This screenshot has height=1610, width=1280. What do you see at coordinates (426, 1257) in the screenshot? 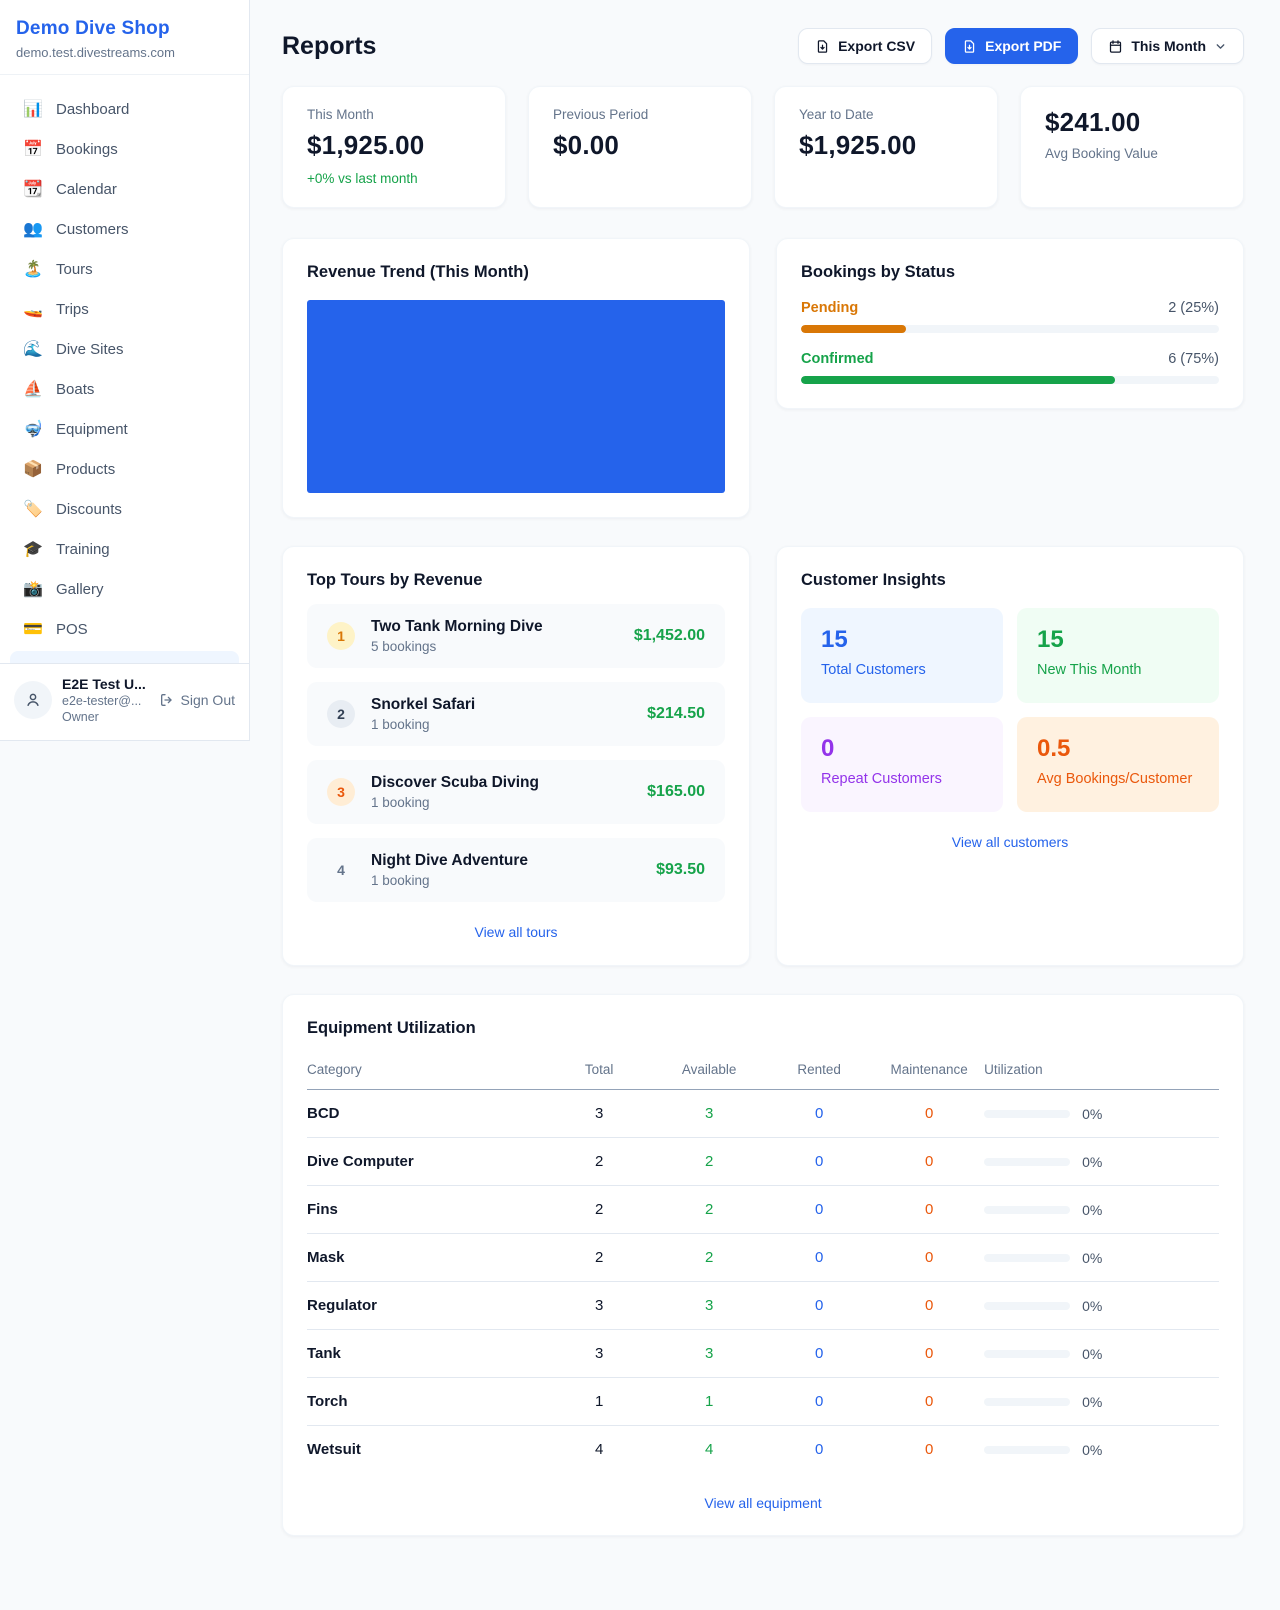
I see `cell-category: Mask` at bounding box center [426, 1257].